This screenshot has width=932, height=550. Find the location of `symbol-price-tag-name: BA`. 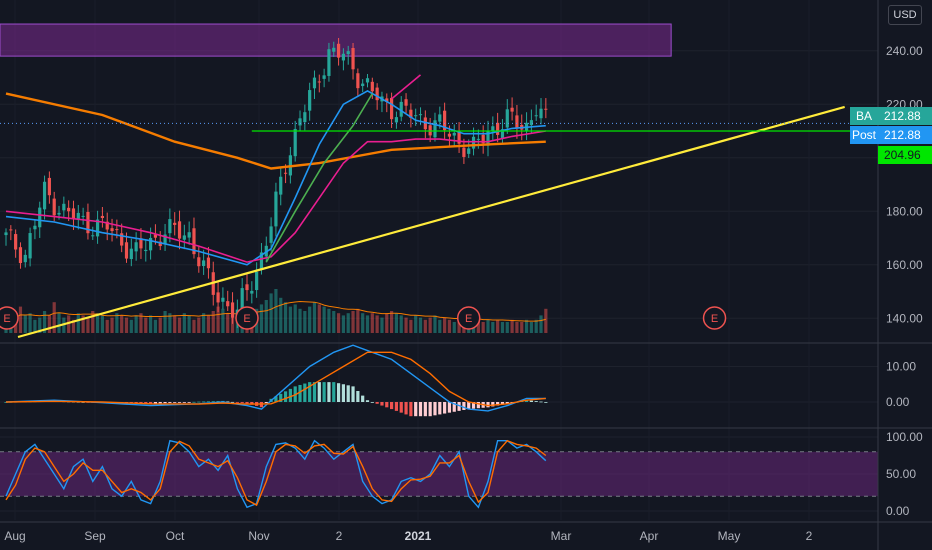

symbol-price-tag-name: BA is located at coordinates (864, 116).